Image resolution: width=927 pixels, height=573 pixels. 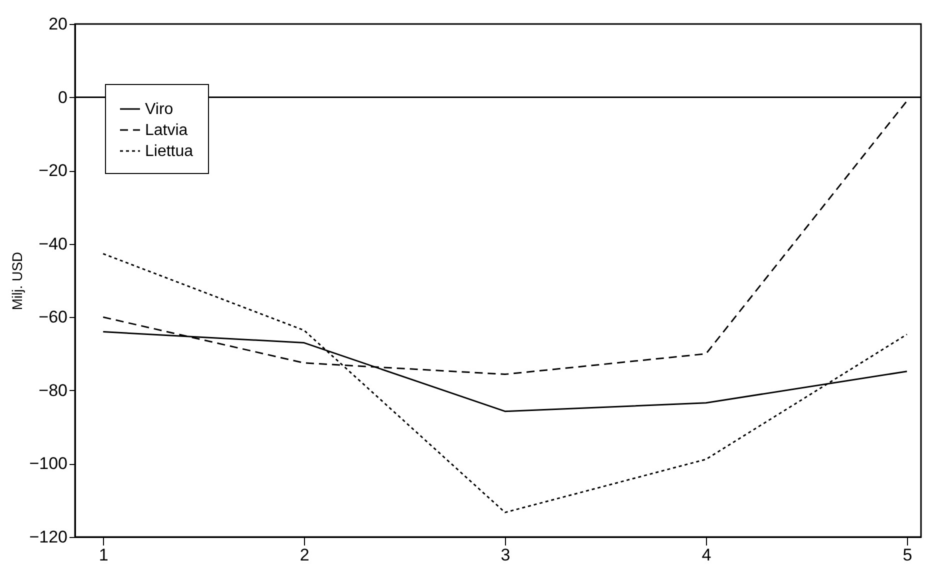 What do you see at coordinates (53, 170) in the screenshot?
I see `y-tick-label: −20` at bounding box center [53, 170].